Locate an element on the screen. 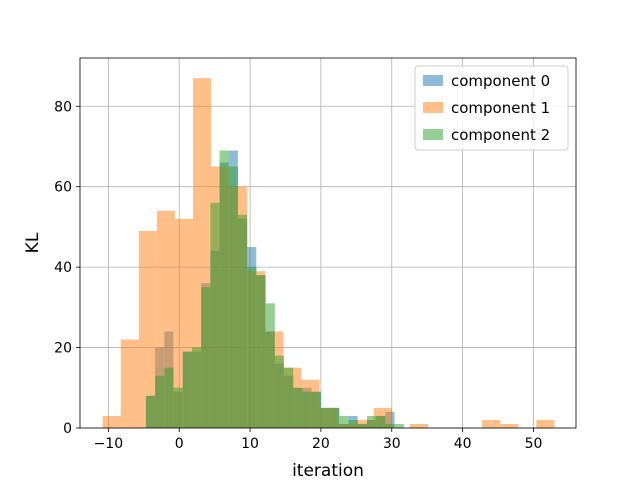  legend-item-component-2: component 2 is located at coordinates (486, 135).